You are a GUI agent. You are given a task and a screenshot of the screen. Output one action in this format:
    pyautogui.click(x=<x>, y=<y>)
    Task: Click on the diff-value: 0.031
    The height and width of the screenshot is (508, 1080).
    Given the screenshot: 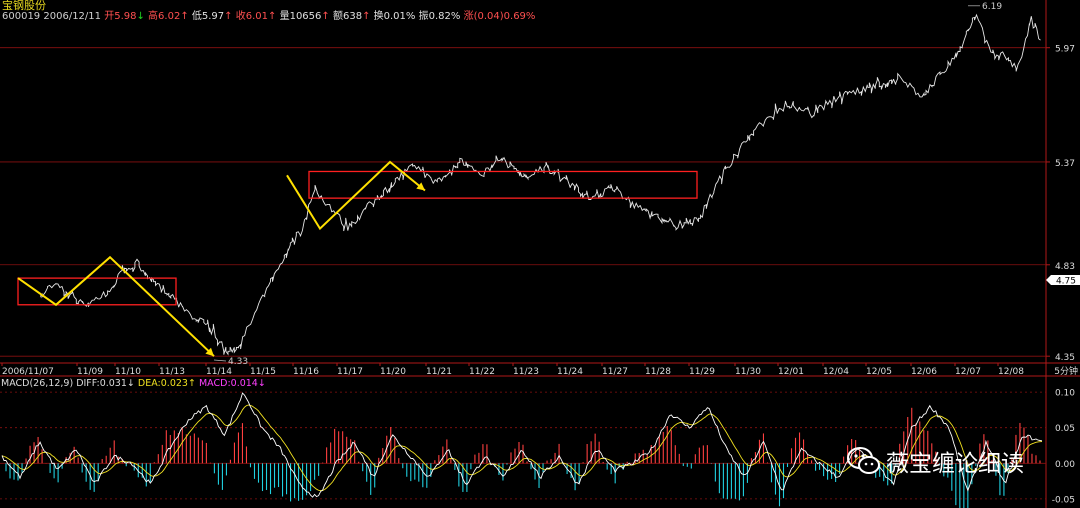 What is the action you would take?
    pyautogui.click(x=113, y=383)
    